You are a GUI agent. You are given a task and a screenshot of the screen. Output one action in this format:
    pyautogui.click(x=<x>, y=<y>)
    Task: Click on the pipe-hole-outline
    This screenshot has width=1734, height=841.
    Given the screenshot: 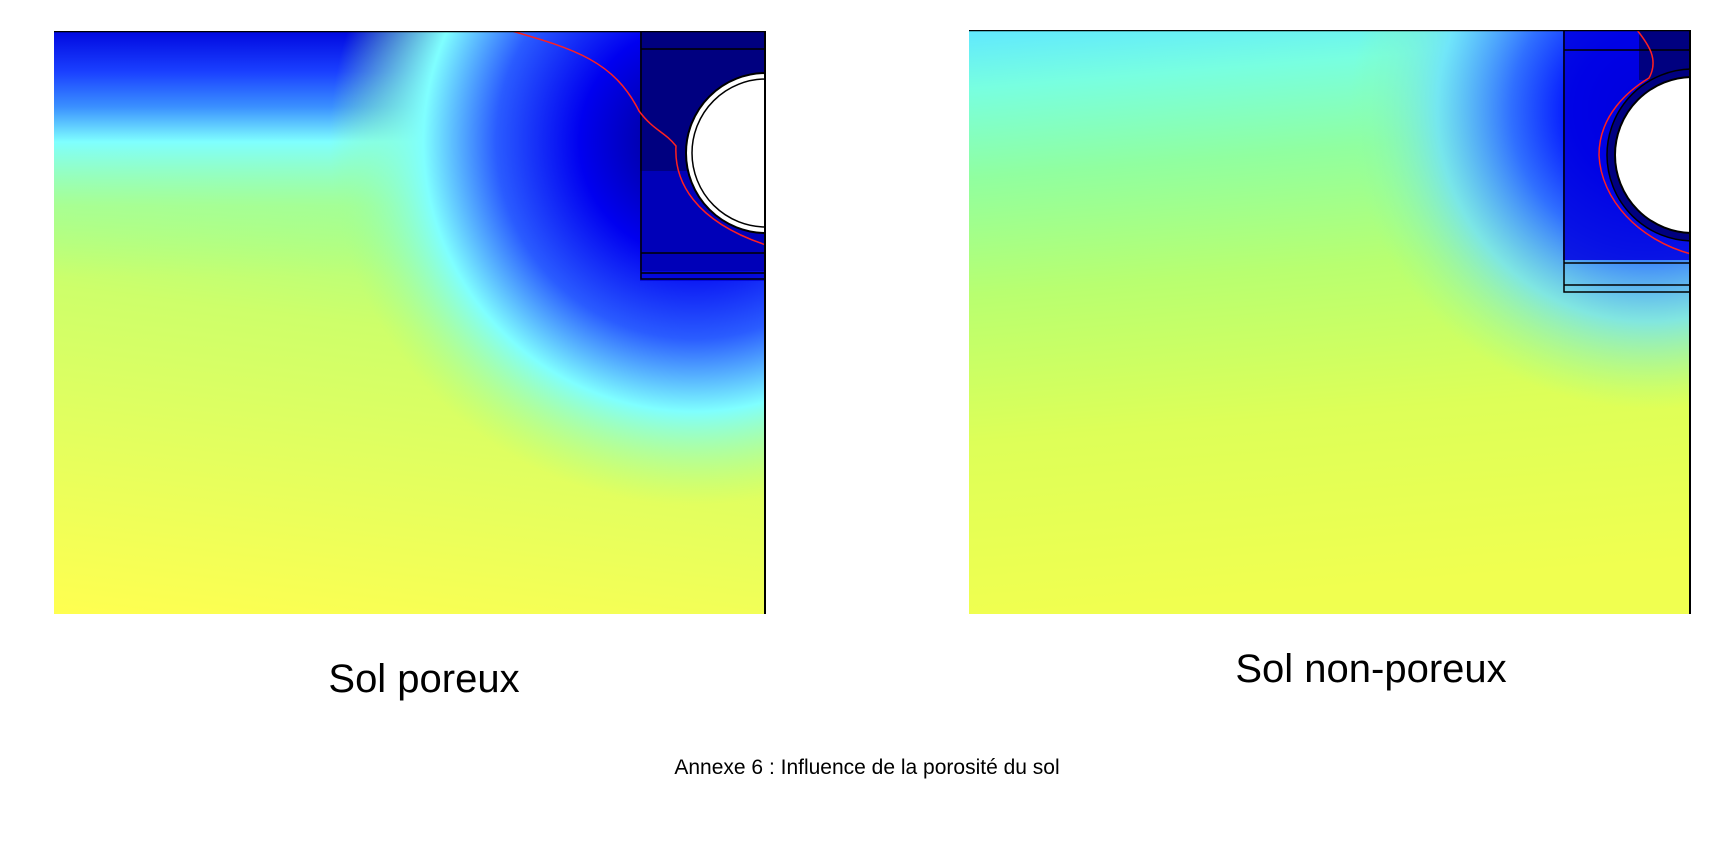 What is the action you would take?
    pyautogui.click(x=1648, y=155)
    